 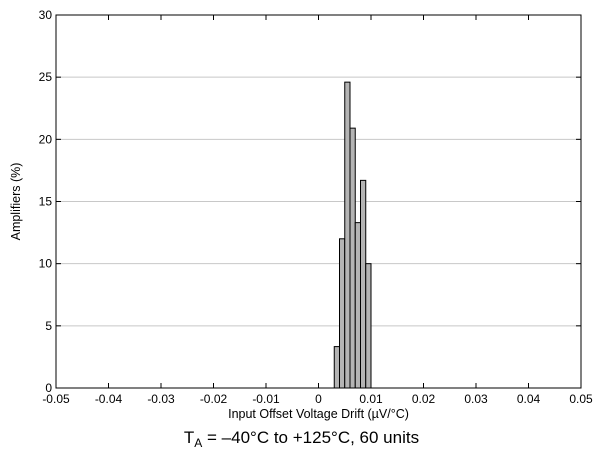 What do you see at coordinates (46, 15) in the screenshot?
I see `y-tick-label: 30` at bounding box center [46, 15].